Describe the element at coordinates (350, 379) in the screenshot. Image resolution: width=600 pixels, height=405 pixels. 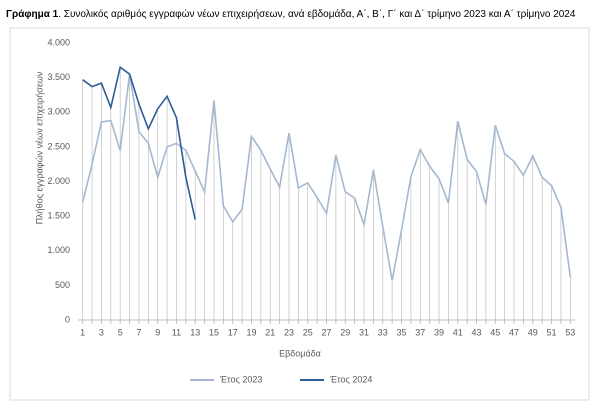
I see `legend-label: Έτος 2024` at that location.